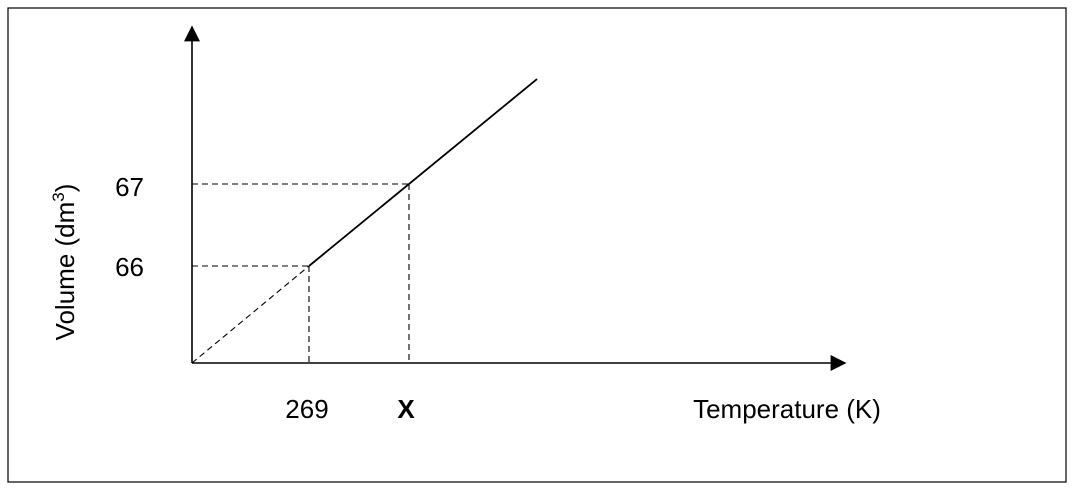 The image size is (1075, 491). I want to click on x-axis-title: Temperature (K), so click(787, 409).